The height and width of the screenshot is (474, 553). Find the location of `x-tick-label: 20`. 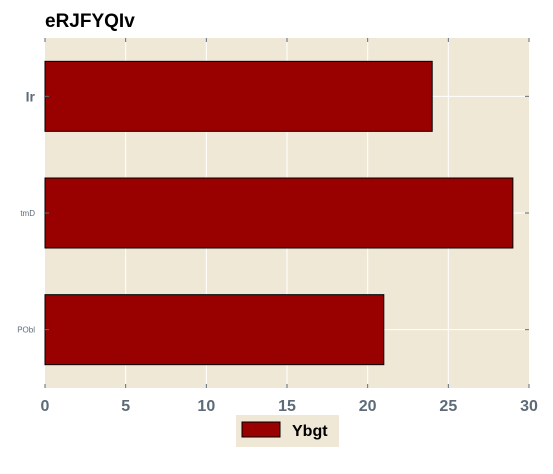

x-tick-label: 20 is located at coordinates (368, 406).